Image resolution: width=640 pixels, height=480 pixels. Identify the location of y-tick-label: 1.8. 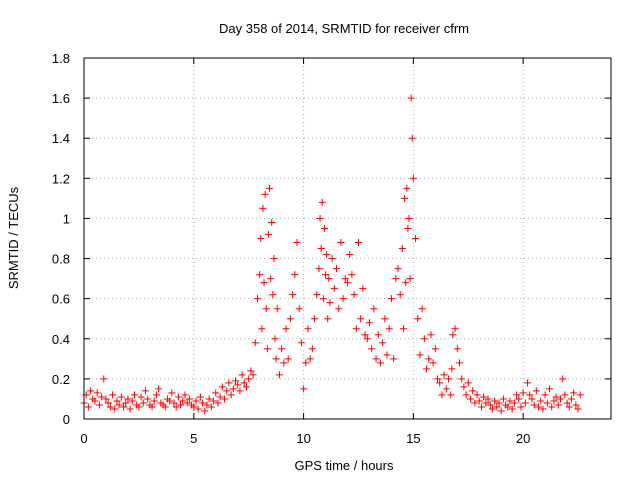
(61, 58).